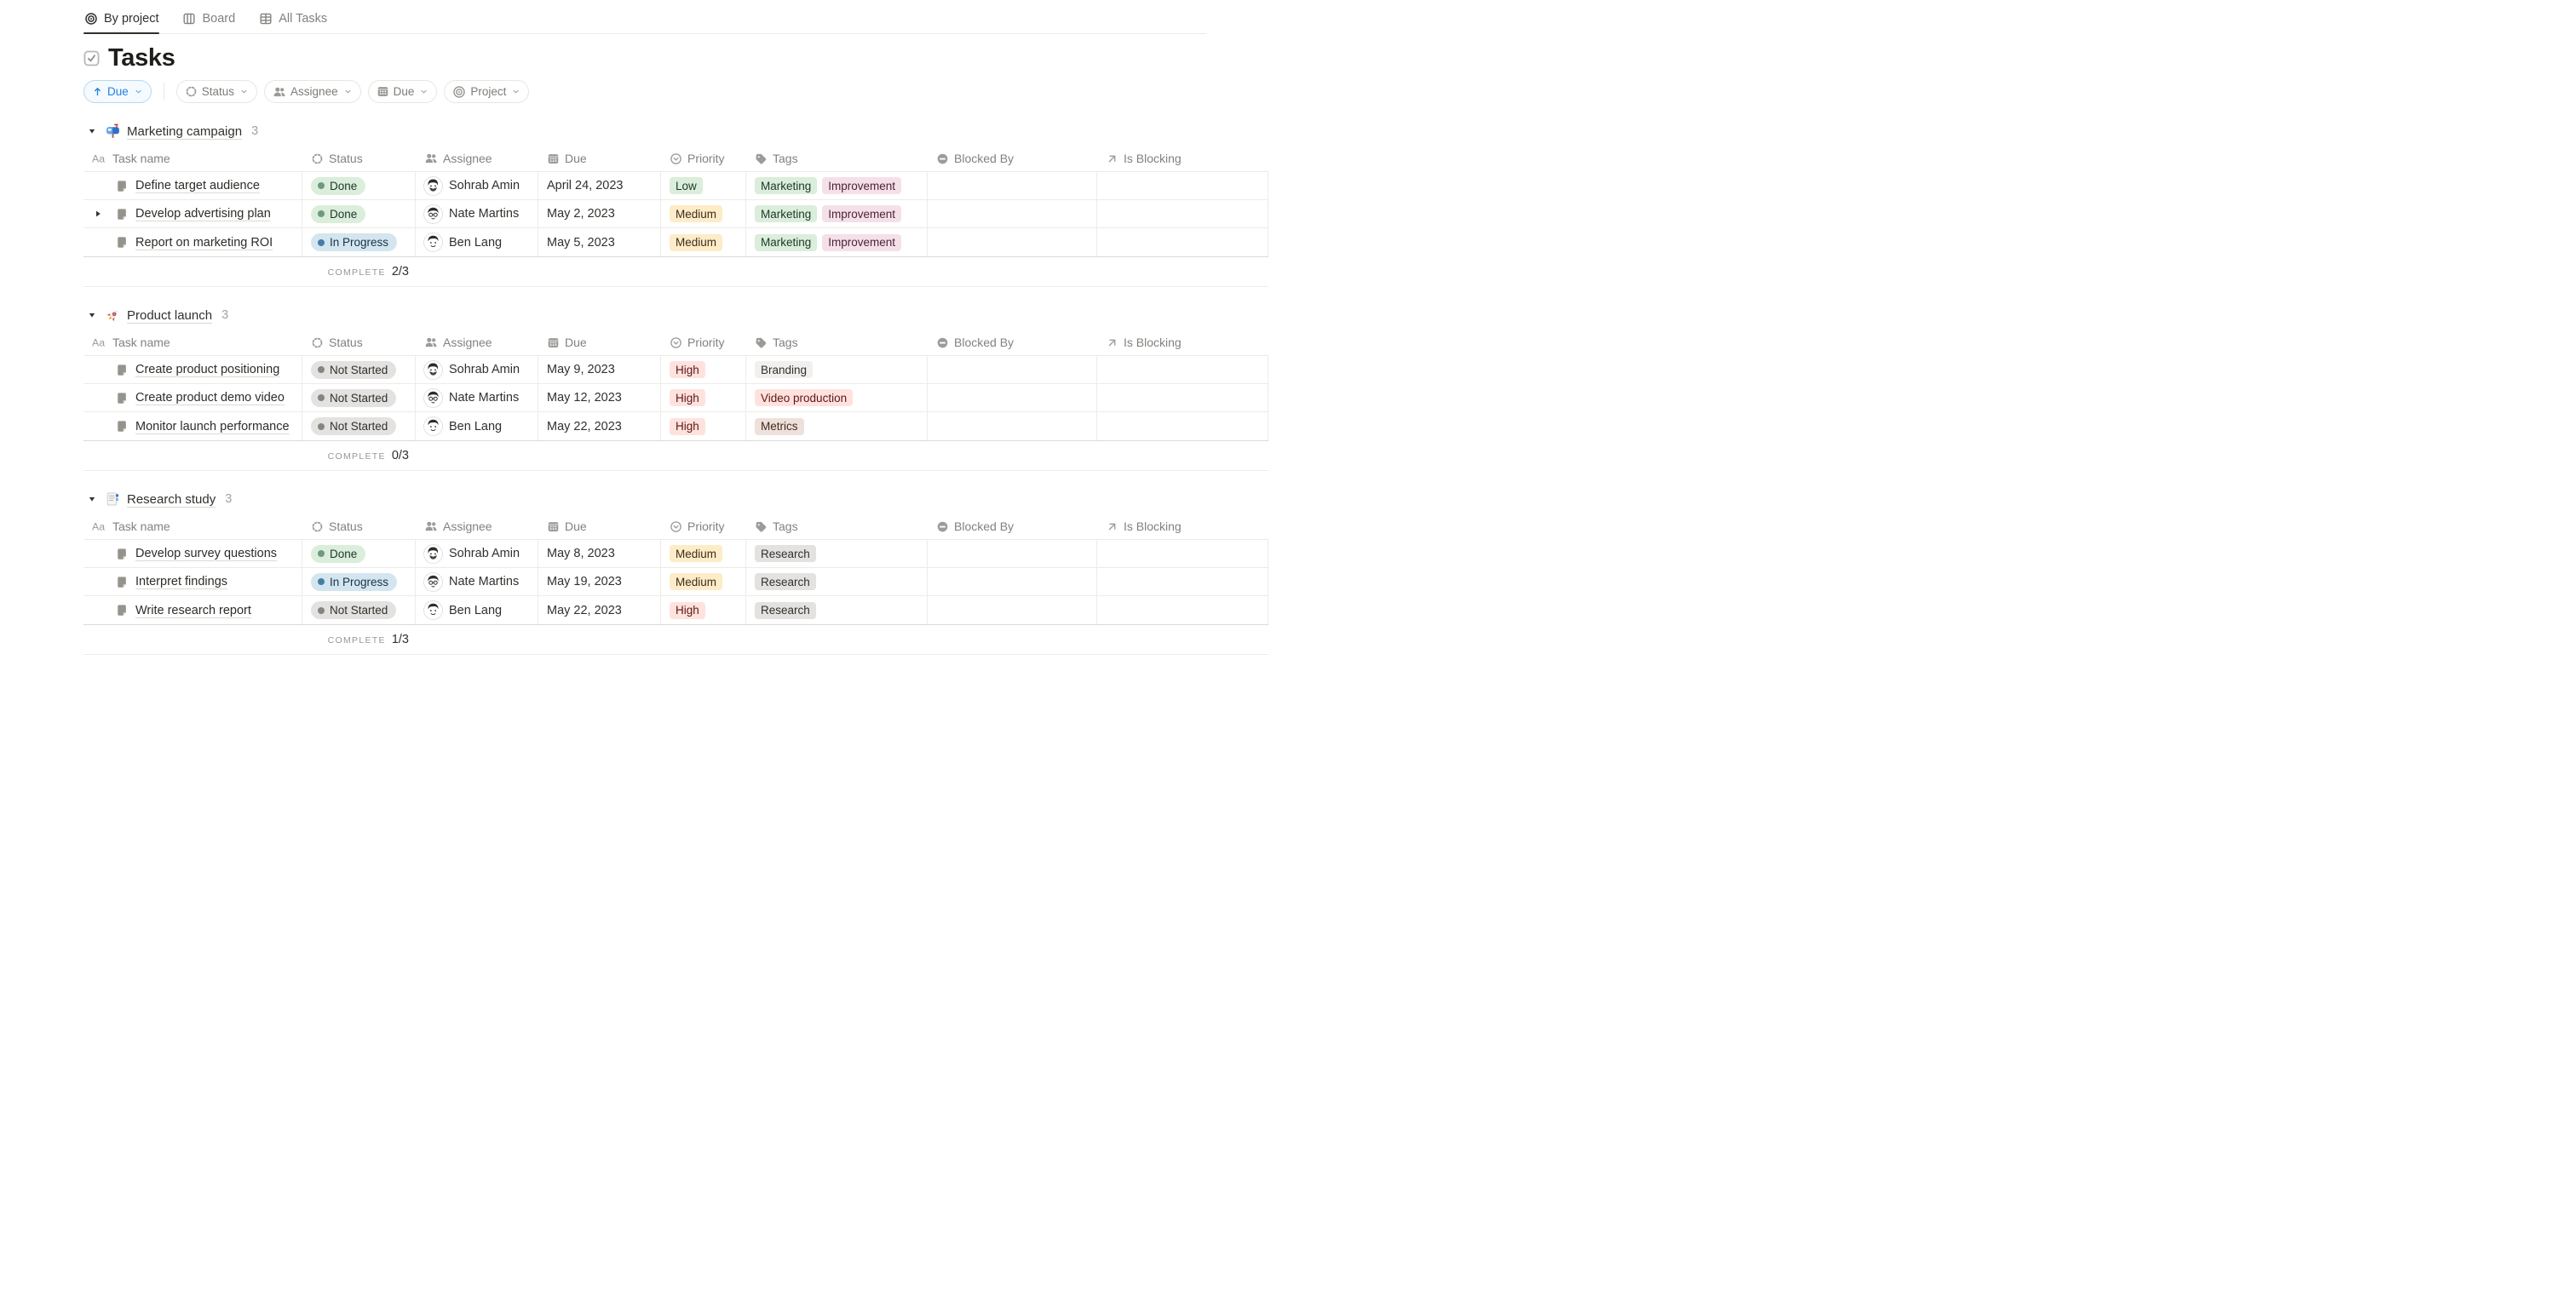  What do you see at coordinates (171, 499) in the screenshot?
I see `group-title: Research study` at bounding box center [171, 499].